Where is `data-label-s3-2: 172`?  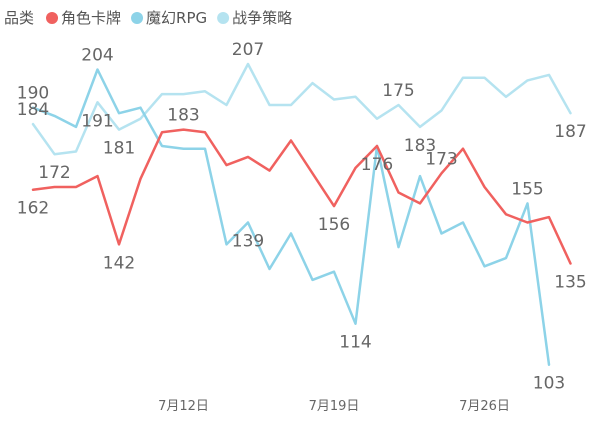
data-label-s3-2: 172 is located at coordinates (54, 173).